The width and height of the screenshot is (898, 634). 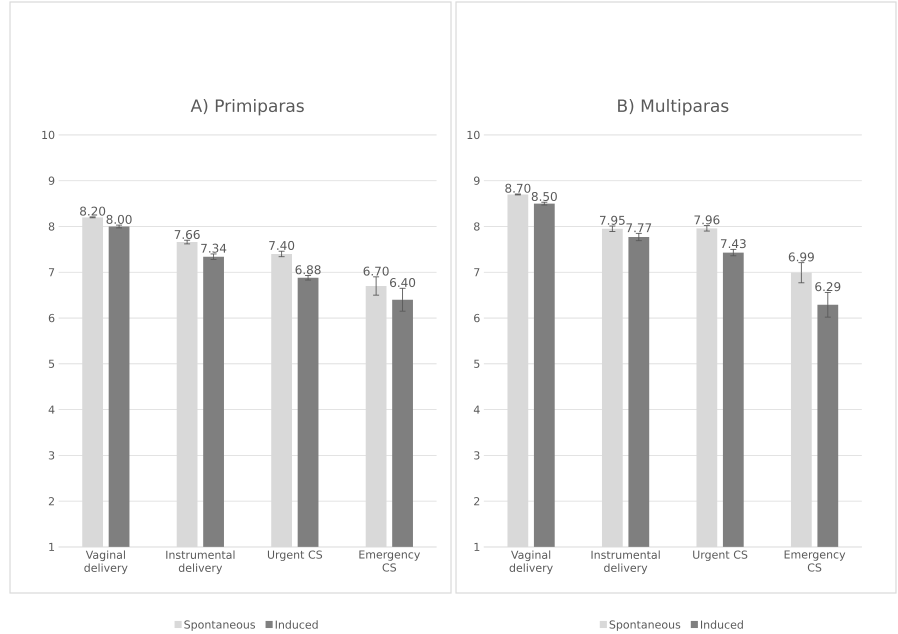 I want to click on data-label: 6.40, so click(x=403, y=283).